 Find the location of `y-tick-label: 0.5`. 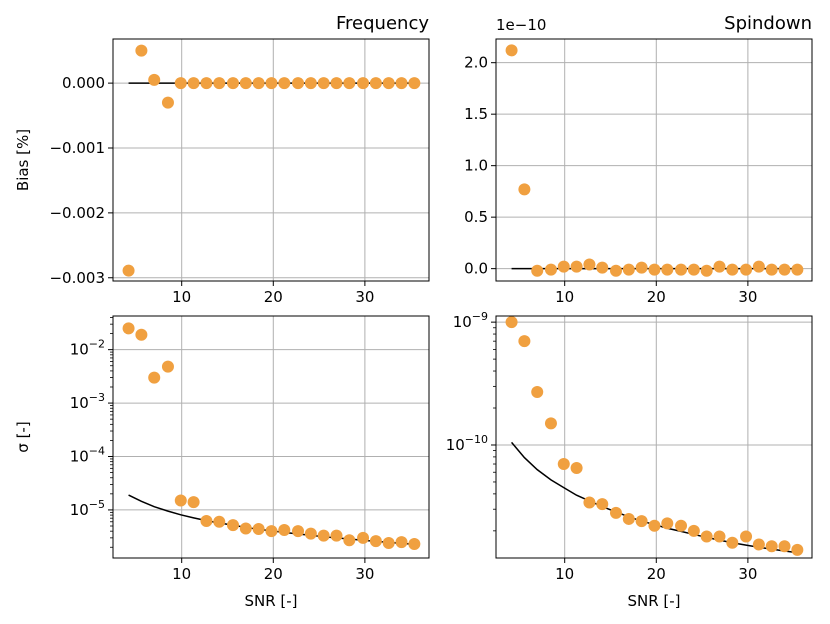

y-tick-label: 0.5 is located at coordinates (476, 217).